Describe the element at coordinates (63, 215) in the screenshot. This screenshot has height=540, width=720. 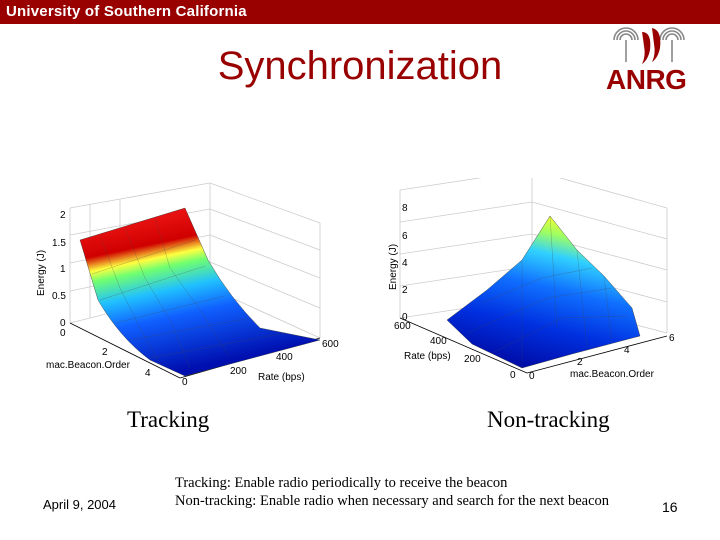
I see `tracking-z-tick: 2` at that location.